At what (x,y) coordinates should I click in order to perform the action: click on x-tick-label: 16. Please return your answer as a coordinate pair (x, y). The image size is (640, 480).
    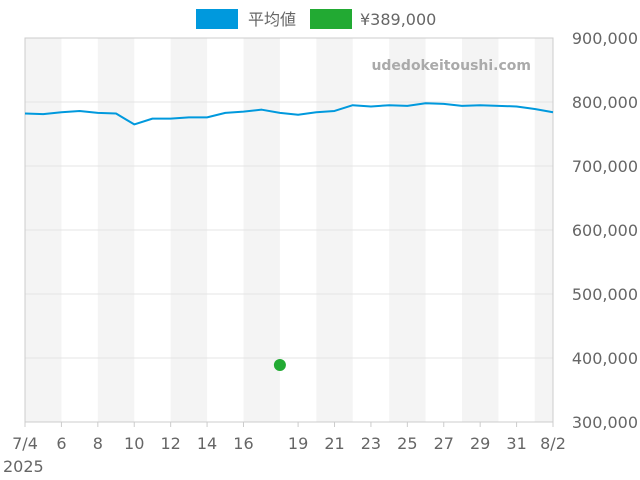
    Looking at the image, I should click on (243, 443).